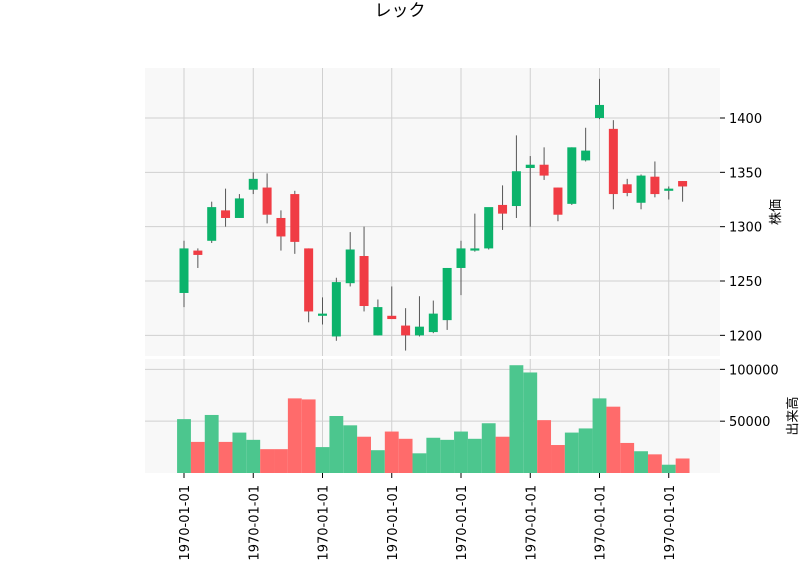  I want to click on price-tick-label-3: 1350, so click(745, 173).